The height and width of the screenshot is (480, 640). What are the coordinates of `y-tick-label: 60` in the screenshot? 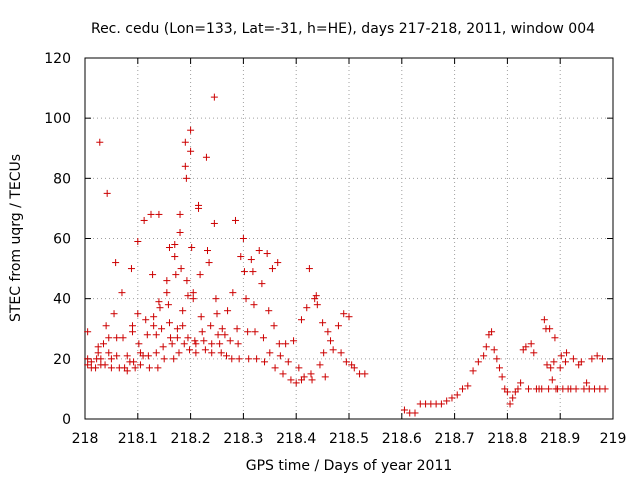 It's located at (62, 240).